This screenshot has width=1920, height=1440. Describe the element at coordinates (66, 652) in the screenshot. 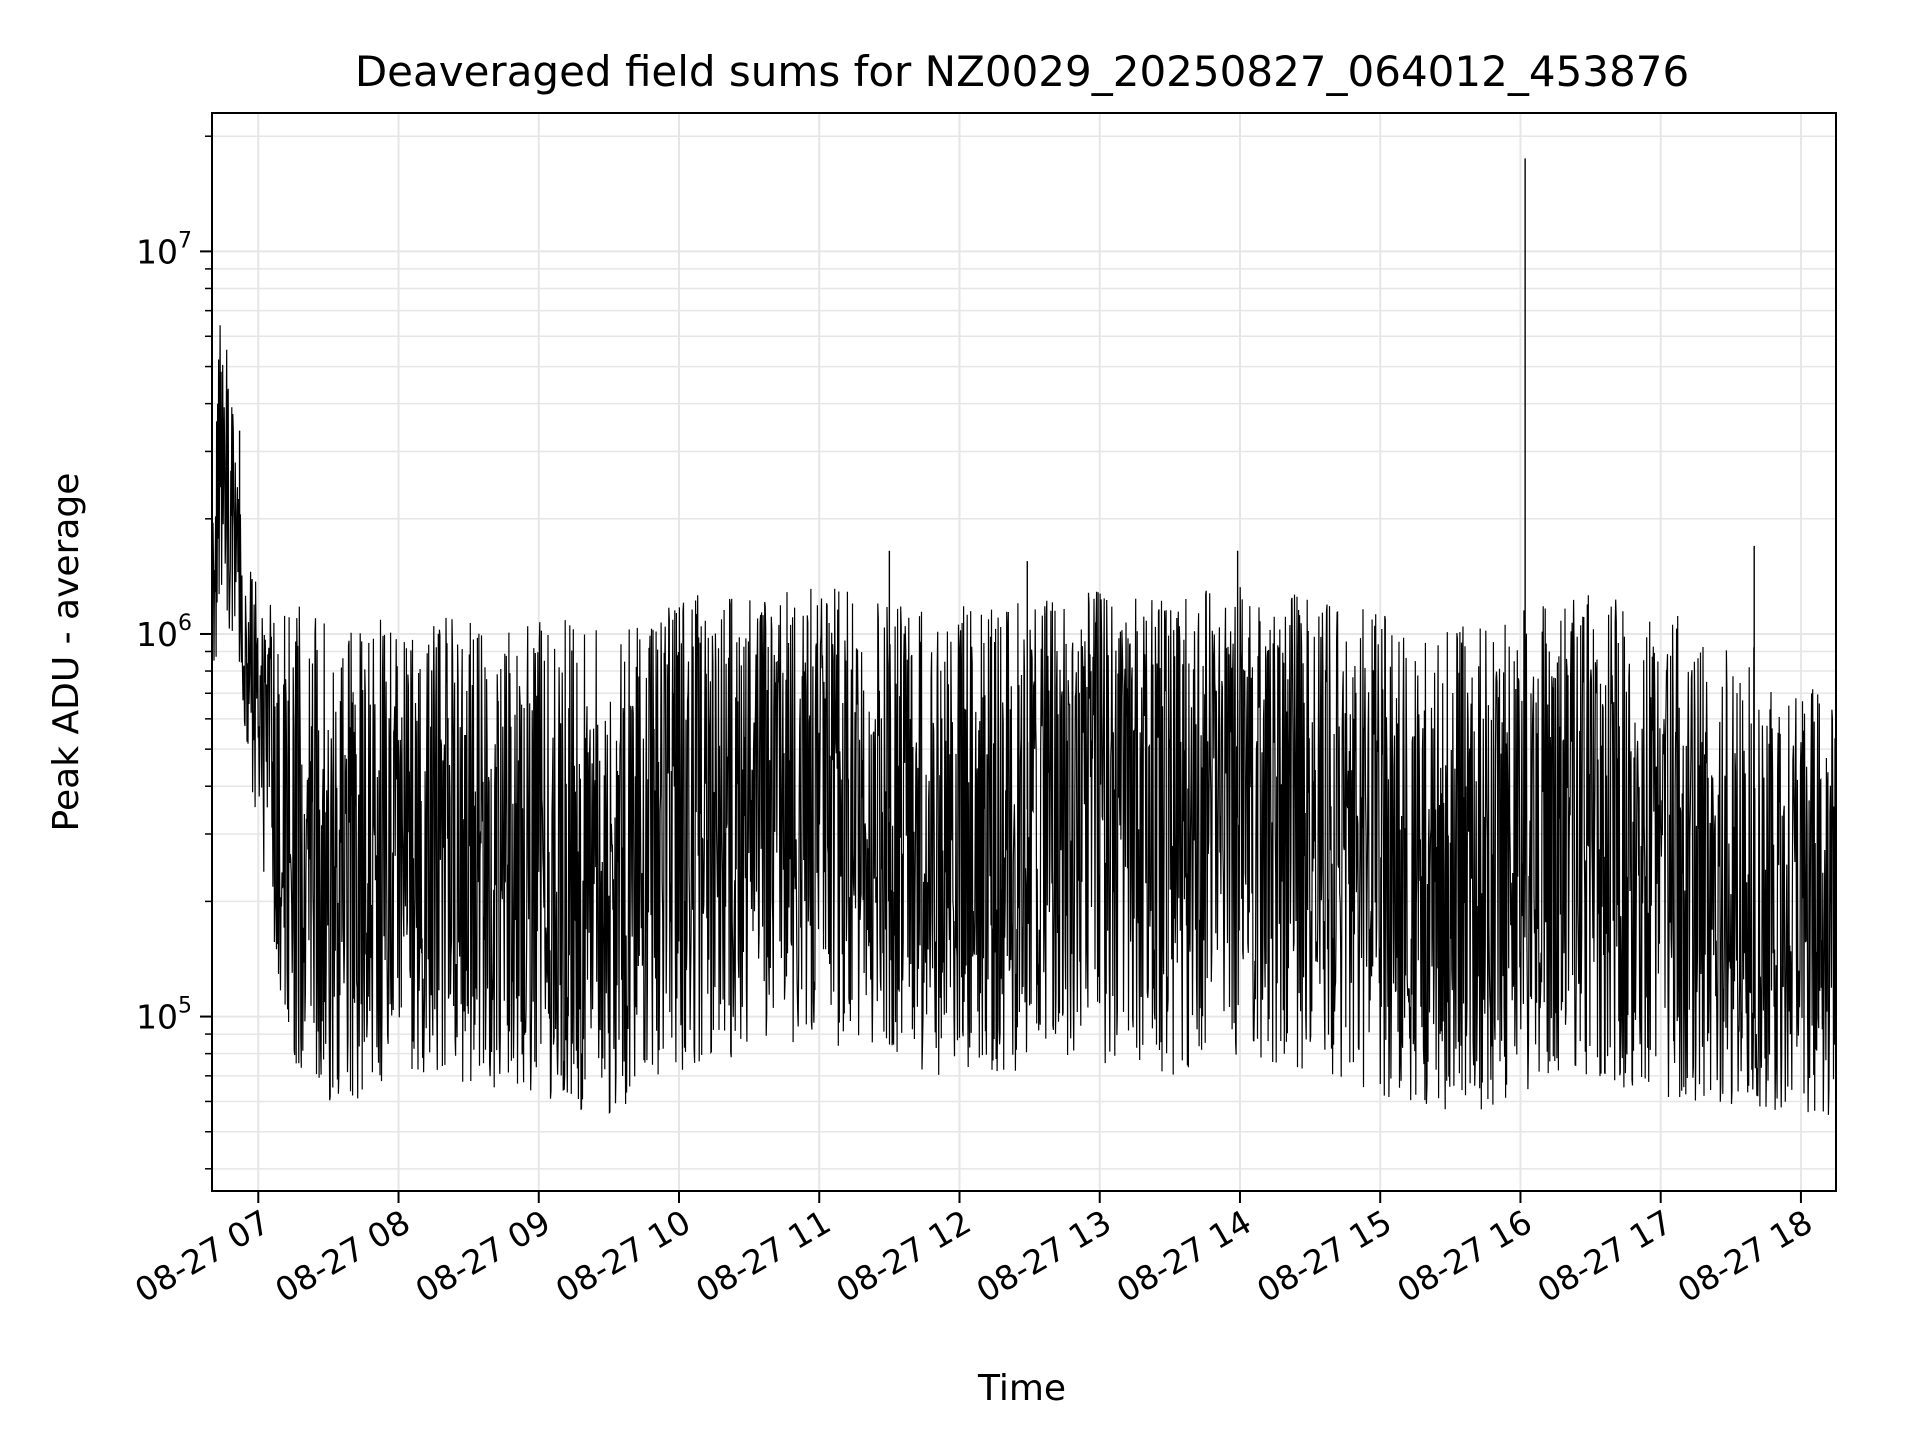

I see `y-axis-label: Peak ADU - average` at that location.